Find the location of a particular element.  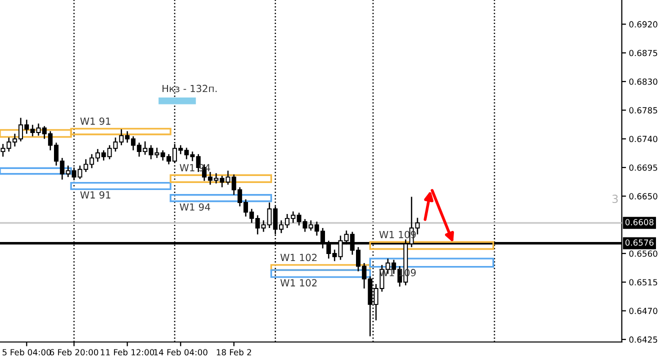

x-tick-label: 18 Feb 2 is located at coordinates (234, 352).